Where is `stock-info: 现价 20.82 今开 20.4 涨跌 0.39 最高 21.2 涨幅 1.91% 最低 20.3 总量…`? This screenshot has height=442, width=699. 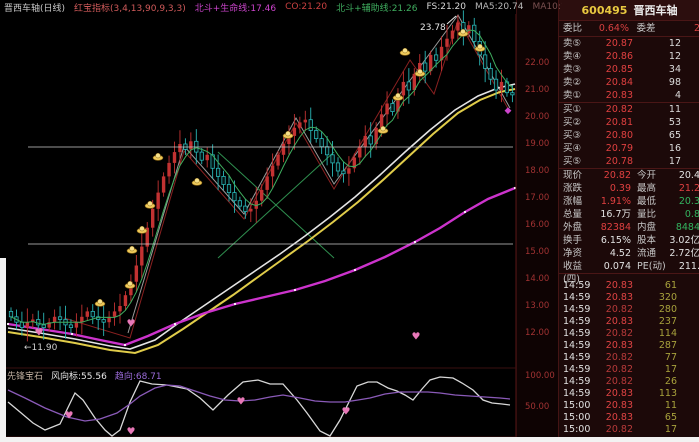 stock-info: 现价 20.82 今开 20.4 涨跌 0.39 最高 21.2 涨幅 1.91% 最低 20.3 总量… is located at coordinates (629, 227).